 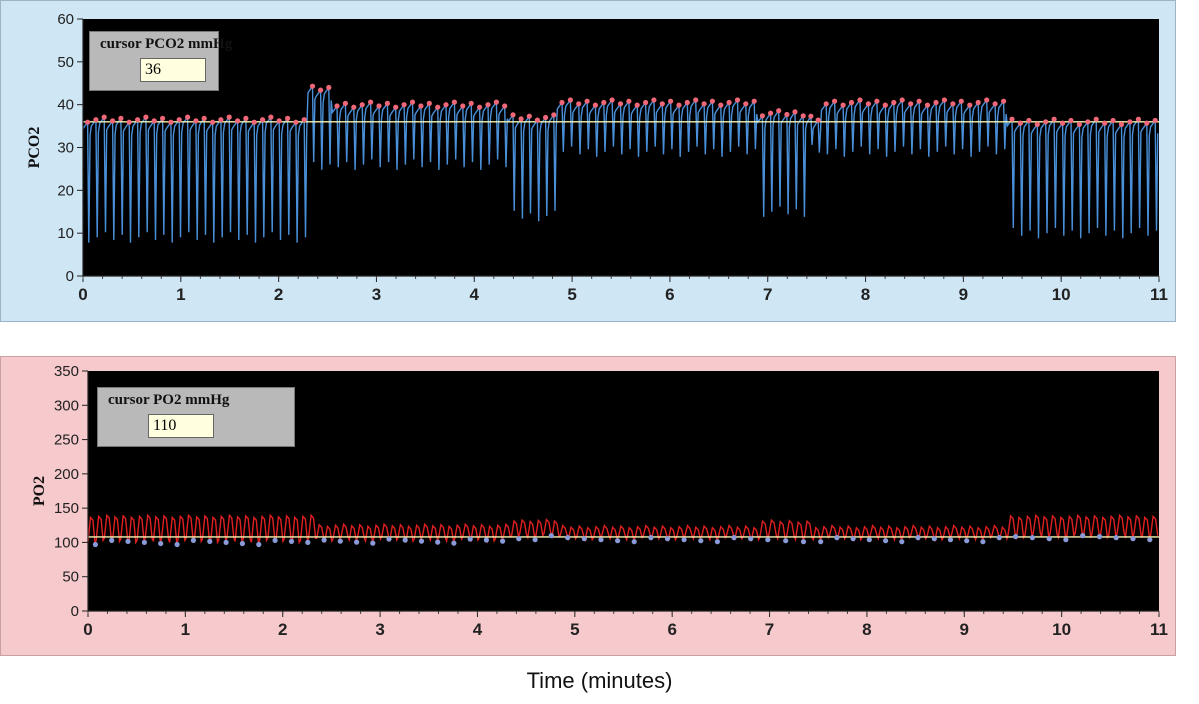 I want to click on y-axis-label: PO2, so click(x=39, y=491).